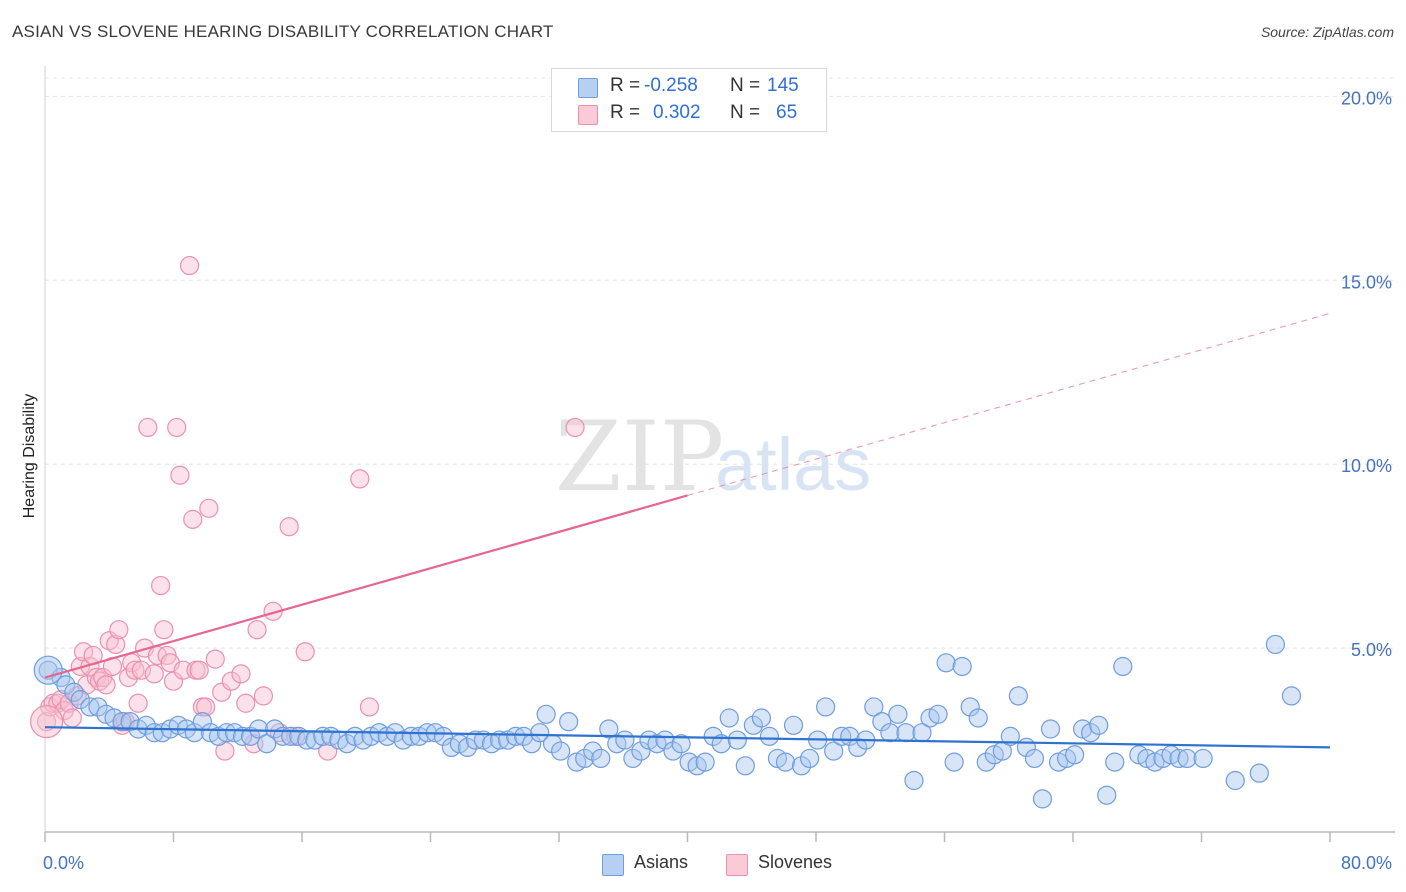 This screenshot has height=892, width=1406. I want to click on slovenes-legend-swatch, so click(737, 865).